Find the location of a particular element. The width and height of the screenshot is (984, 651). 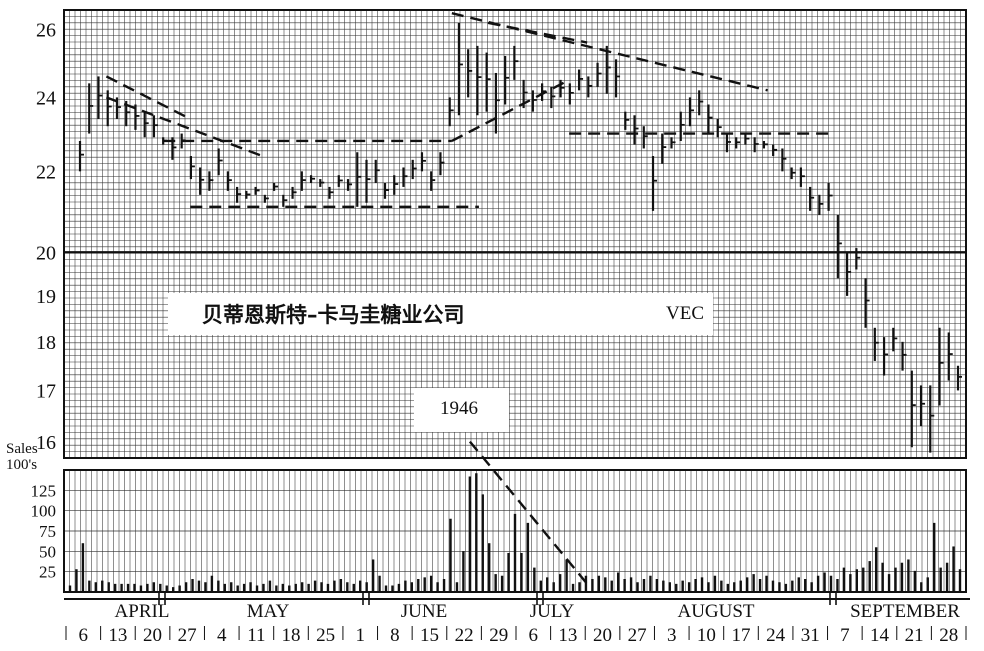

month-label: AUGUST is located at coordinates (715, 611).